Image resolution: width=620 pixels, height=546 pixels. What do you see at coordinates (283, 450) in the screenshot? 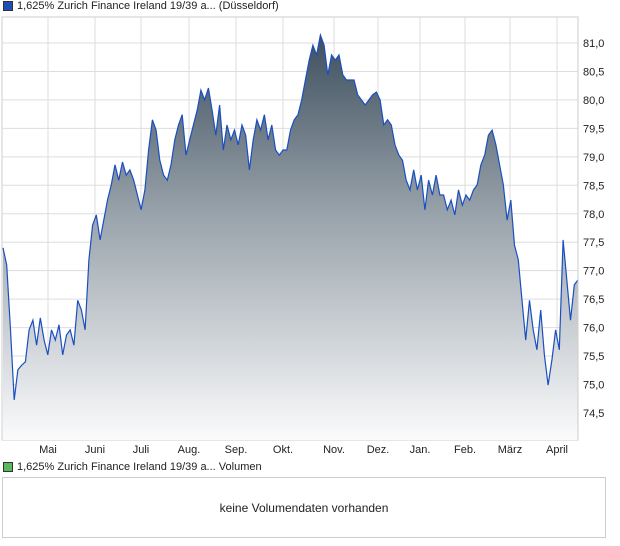
I see `x-tick-label: Okt.` at bounding box center [283, 450].